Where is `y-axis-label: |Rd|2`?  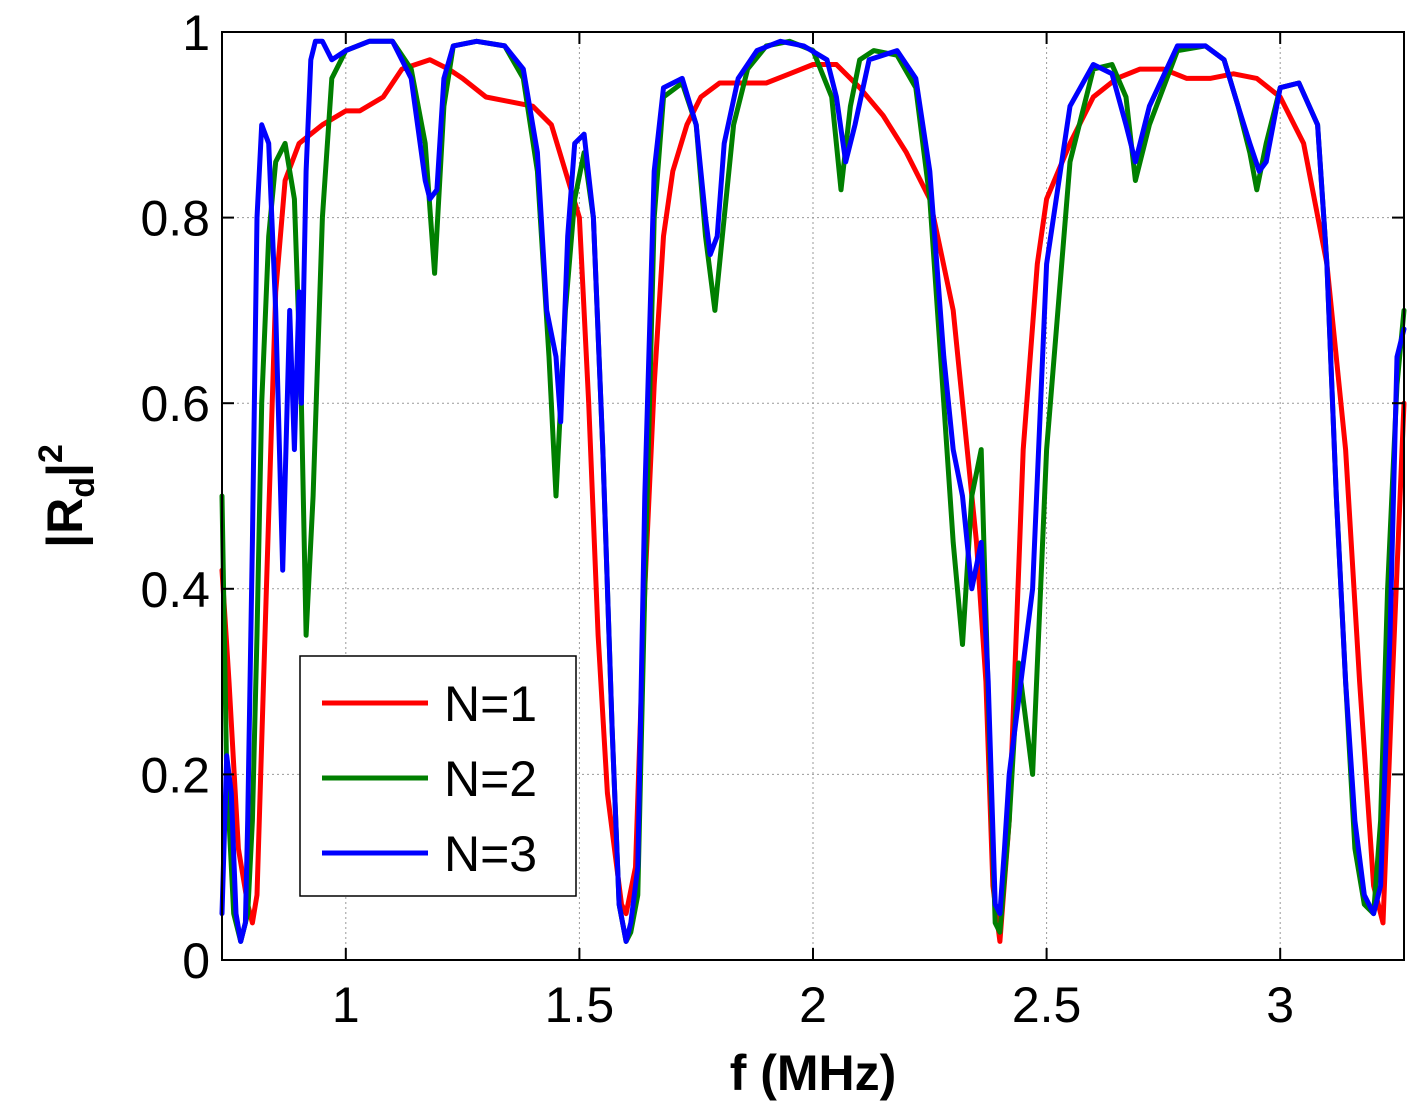
y-axis-label: |Rd|2 is located at coordinates (67, 496).